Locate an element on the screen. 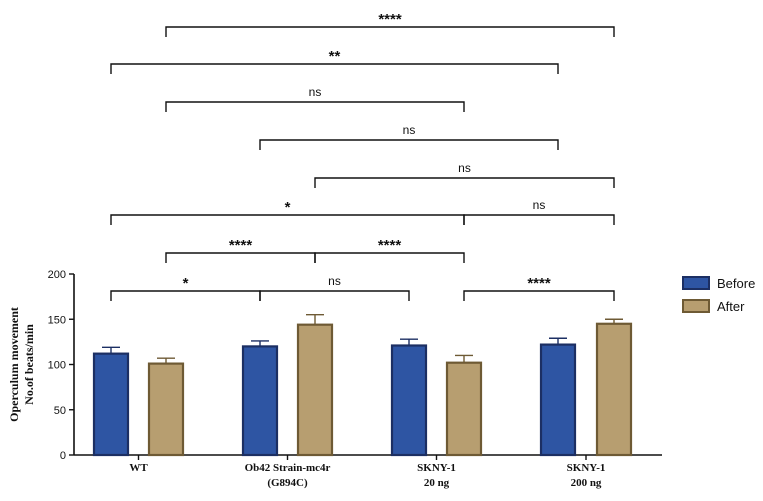  significance-label: ** is located at coordinates (335, 56).